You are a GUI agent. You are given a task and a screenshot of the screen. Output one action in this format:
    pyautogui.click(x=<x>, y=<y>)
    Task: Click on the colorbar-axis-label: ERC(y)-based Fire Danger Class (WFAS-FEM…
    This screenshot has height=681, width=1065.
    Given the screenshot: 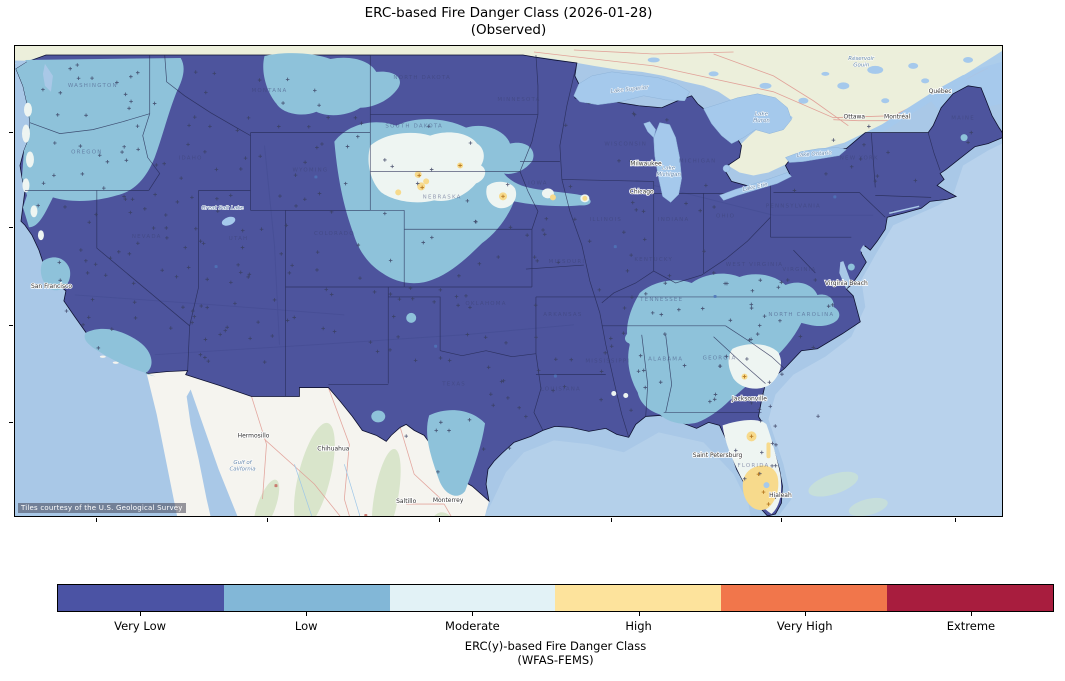 What is the action you would take?
    pyautogui.click(x=555, y=653)
    